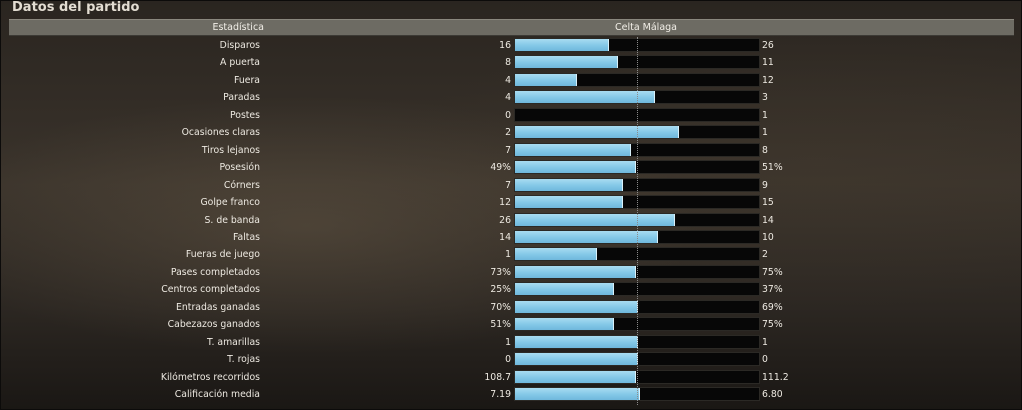  What do you see at coordinates (765, 185) in the screenshot?
I see `away-value: 9` at bounding box center [765, 185].